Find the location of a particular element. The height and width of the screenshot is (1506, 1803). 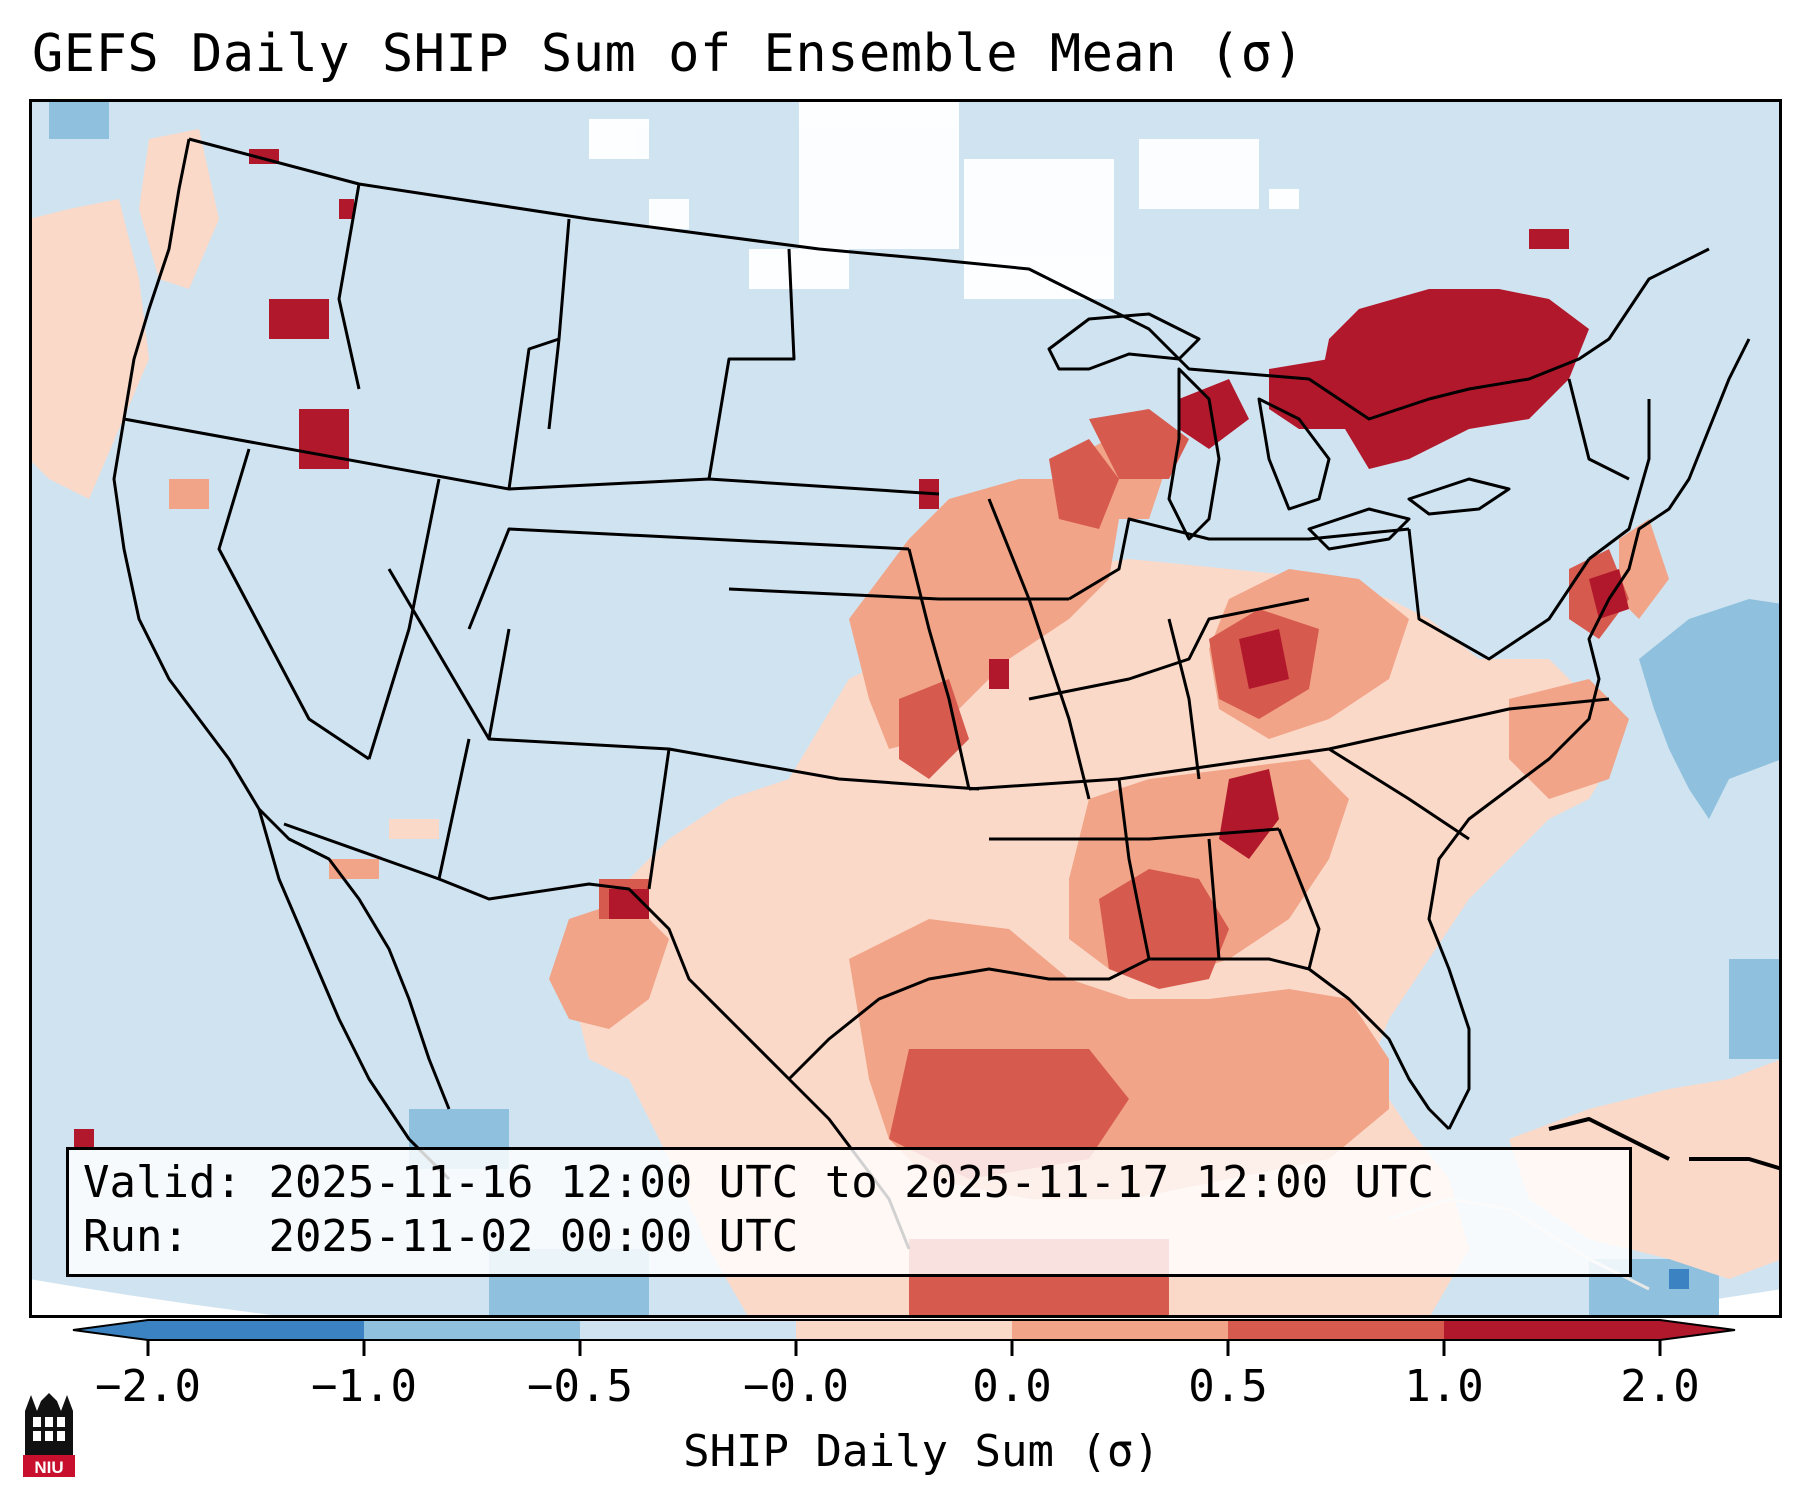

niu-logo-icon: NIU is located at coordinates (49, 1435).